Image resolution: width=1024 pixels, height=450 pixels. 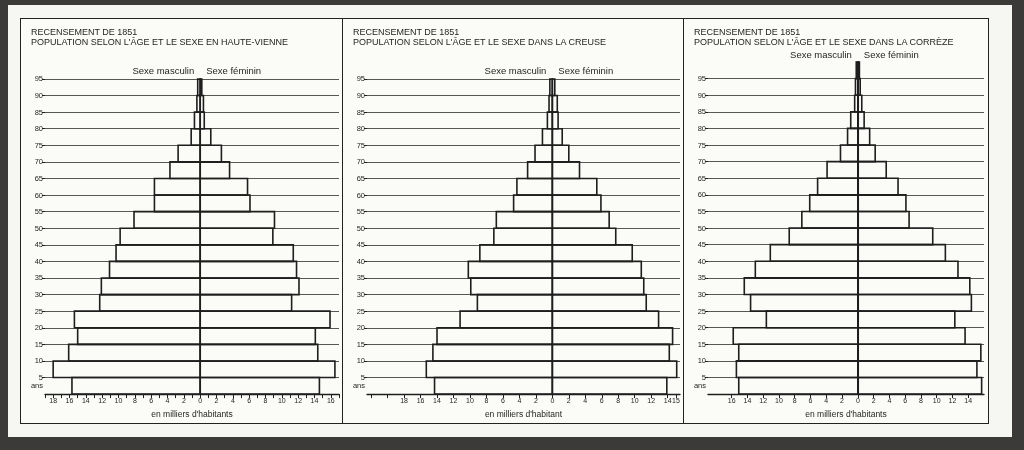 I want to click on chart-subtitle: POPULATION SELON L'ÂGE ET LE SEXE DANS LA CORRÈZE, so click(x=824, y=41).